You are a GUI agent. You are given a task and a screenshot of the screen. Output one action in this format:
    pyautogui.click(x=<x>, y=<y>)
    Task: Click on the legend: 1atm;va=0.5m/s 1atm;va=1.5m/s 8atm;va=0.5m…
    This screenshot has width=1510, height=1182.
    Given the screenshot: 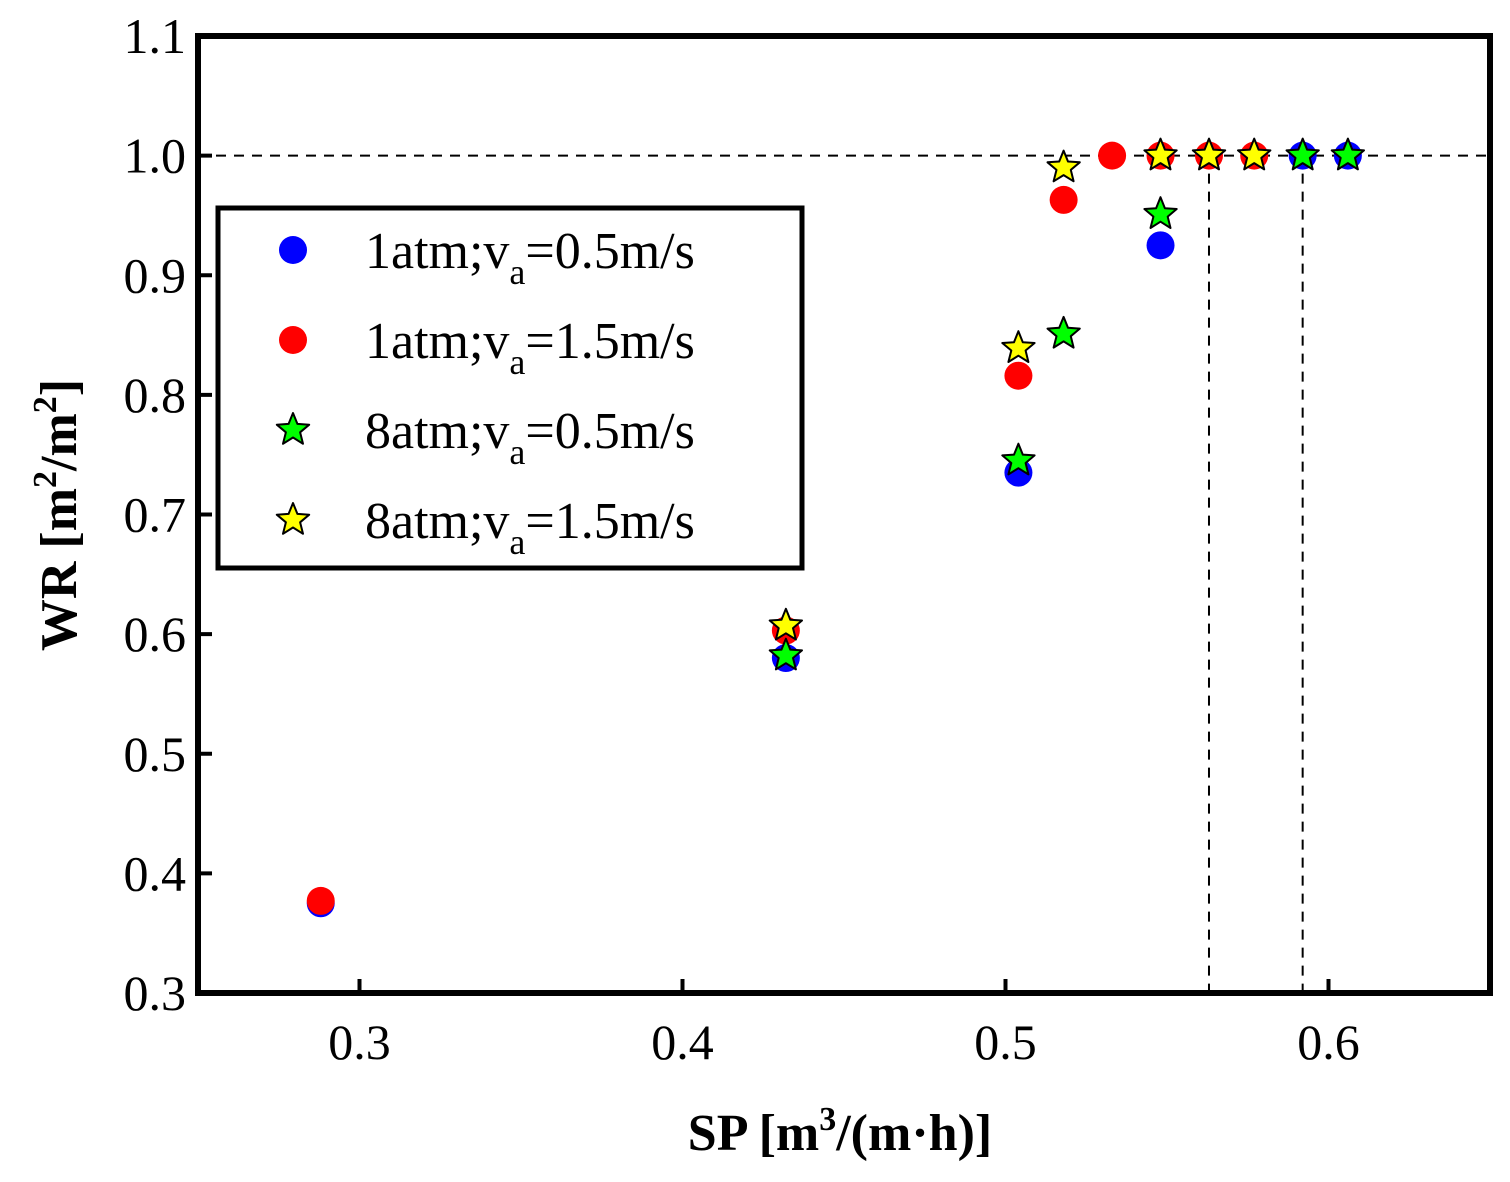 What is the action you would take?
    pyautogui.click(x=510, y=388)
    